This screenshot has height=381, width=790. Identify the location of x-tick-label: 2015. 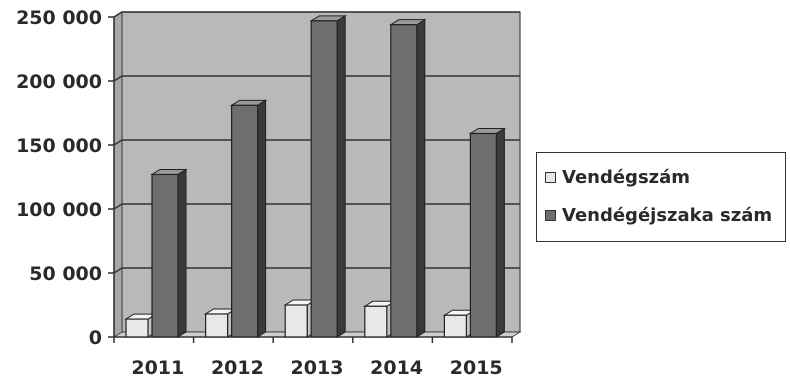
(476, 368).